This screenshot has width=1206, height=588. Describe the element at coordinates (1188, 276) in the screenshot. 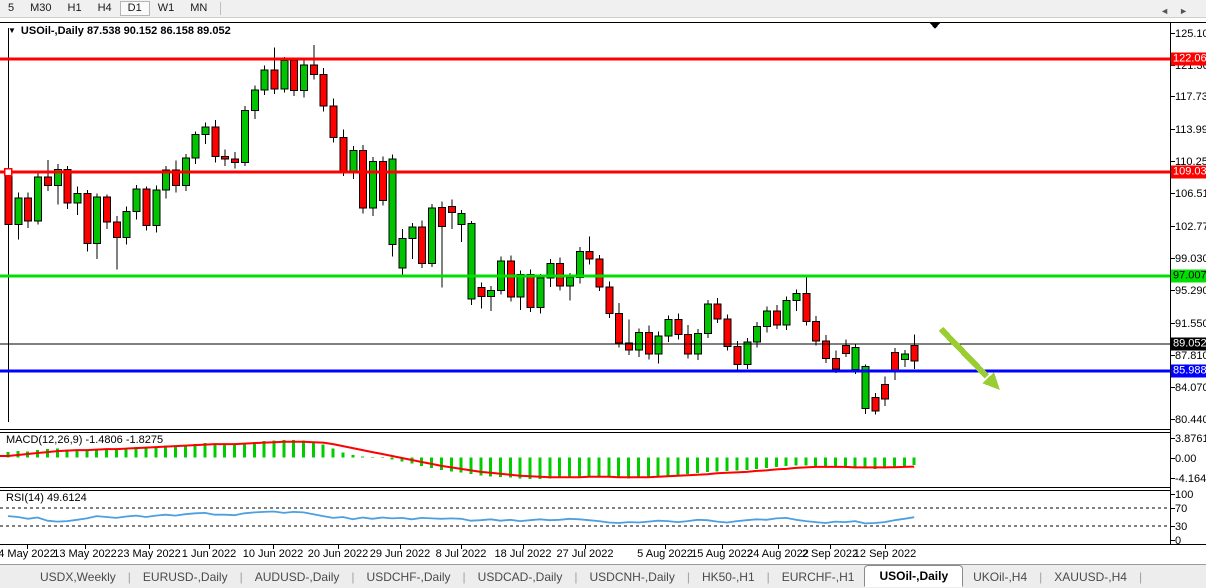

I see `price-badge-97.007: 97.007` at that location.